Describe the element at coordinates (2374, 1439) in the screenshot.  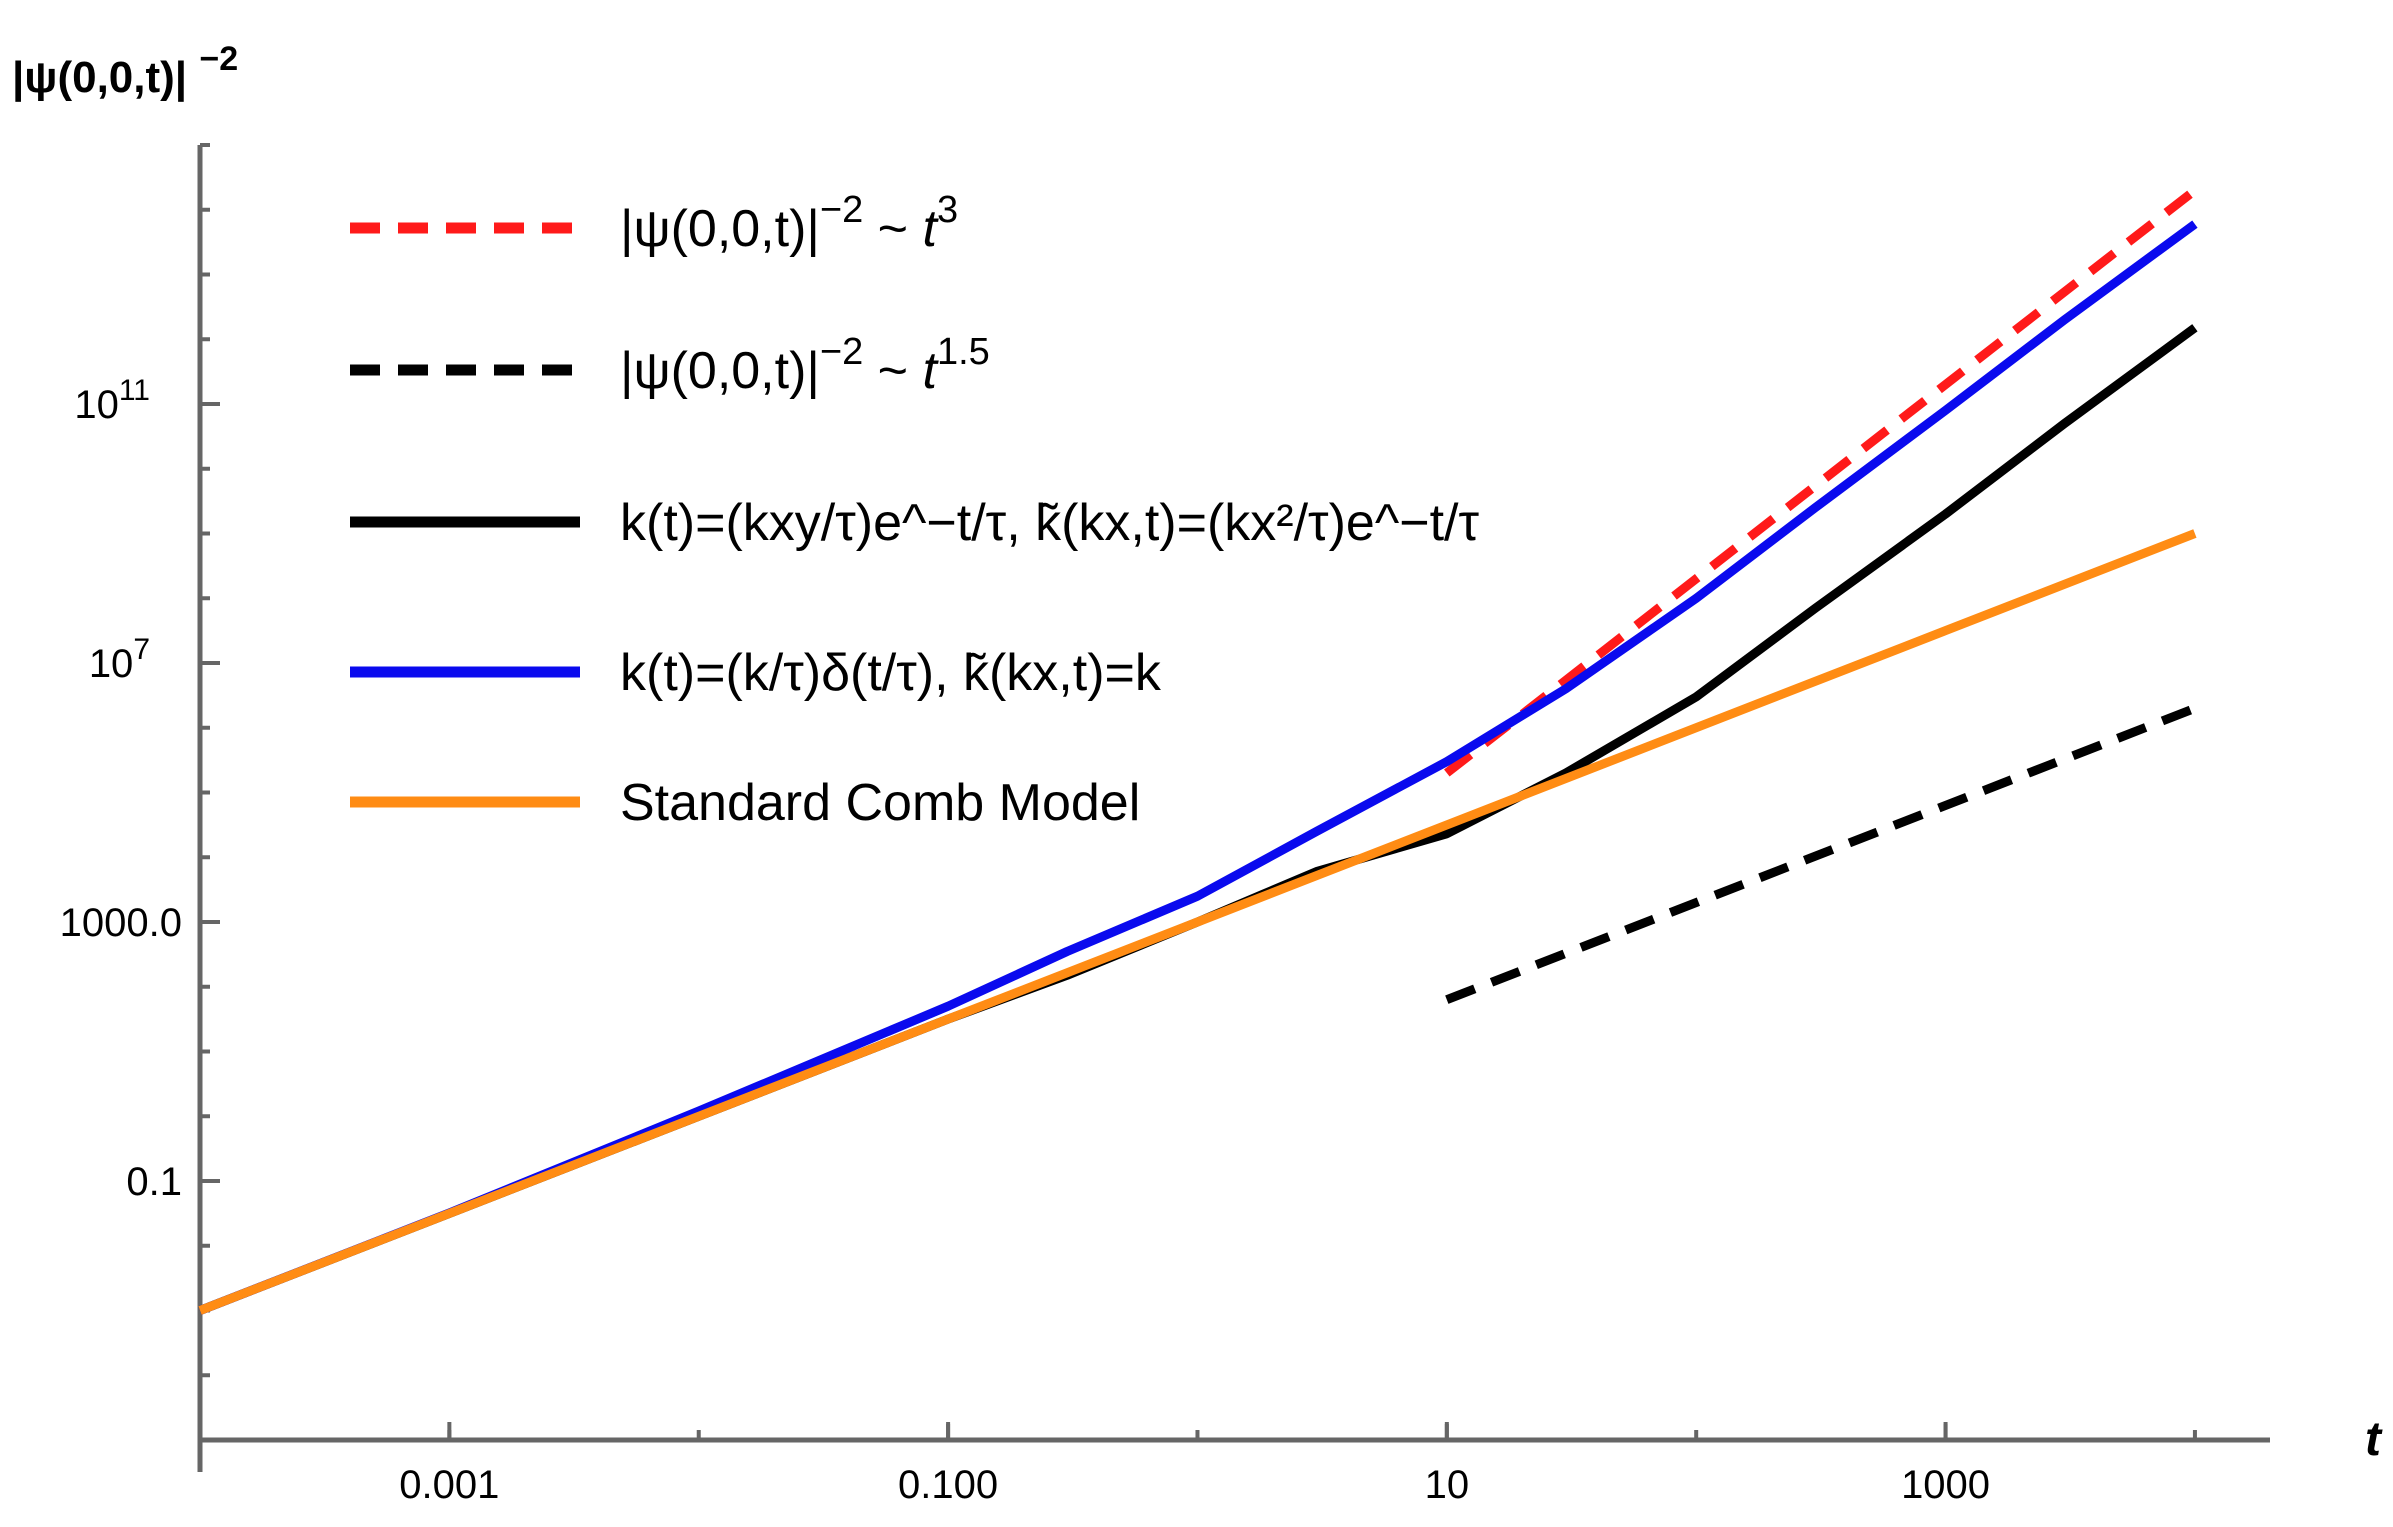
I see `x-axis-title: t` at that location.